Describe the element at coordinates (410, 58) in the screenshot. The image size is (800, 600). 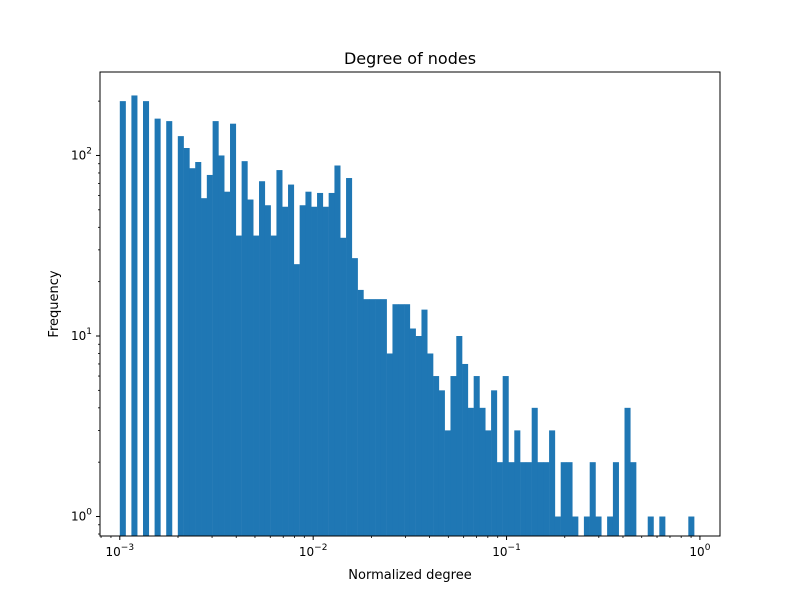
I see `chart-title: Degree of nodes` at that location.